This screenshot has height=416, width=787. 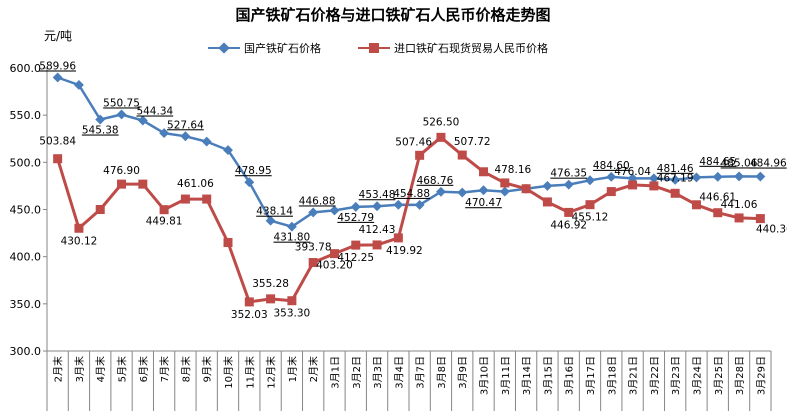 What do you see at coordinates (357, 372) in the screenshot?
I see `x-tick-label: 3月2日` at bounding box center [357, 372].